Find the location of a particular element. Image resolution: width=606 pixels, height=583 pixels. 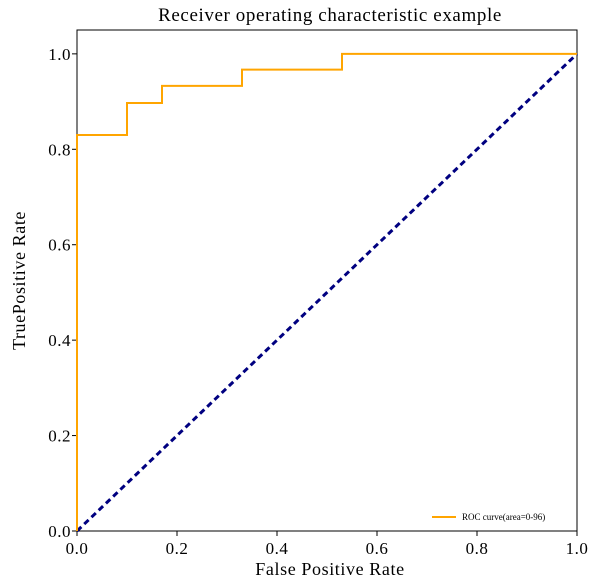

y-tick-label: 0.4 is located at coordinates (59, 340).